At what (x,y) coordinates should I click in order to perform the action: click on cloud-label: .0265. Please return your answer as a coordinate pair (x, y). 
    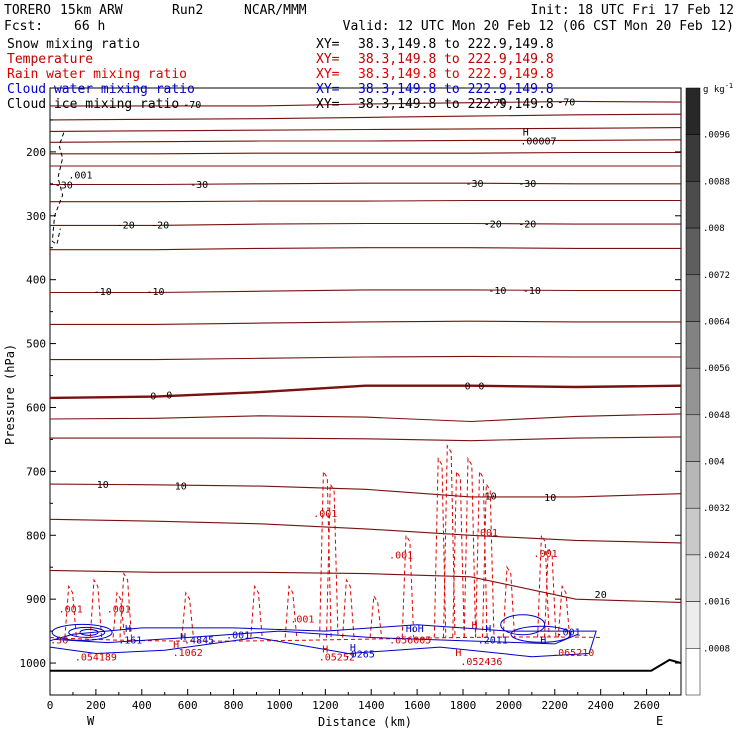
    Looking at the image, I should click on (360, 655).